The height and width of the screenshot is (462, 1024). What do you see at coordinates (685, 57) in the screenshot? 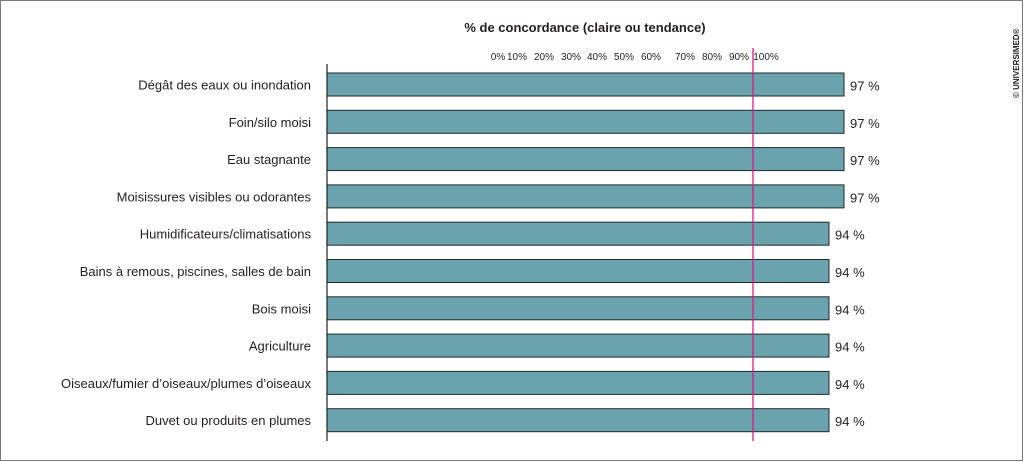
I see `tick-label: 70%` at bounding box center [685, 57].